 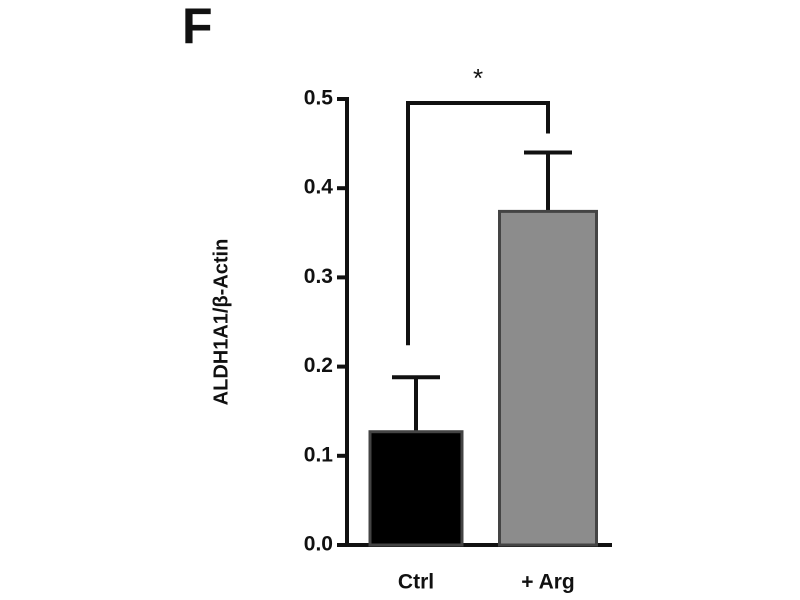 I want to click on y-tick-label: 0.1, so click(x=319, y=454).